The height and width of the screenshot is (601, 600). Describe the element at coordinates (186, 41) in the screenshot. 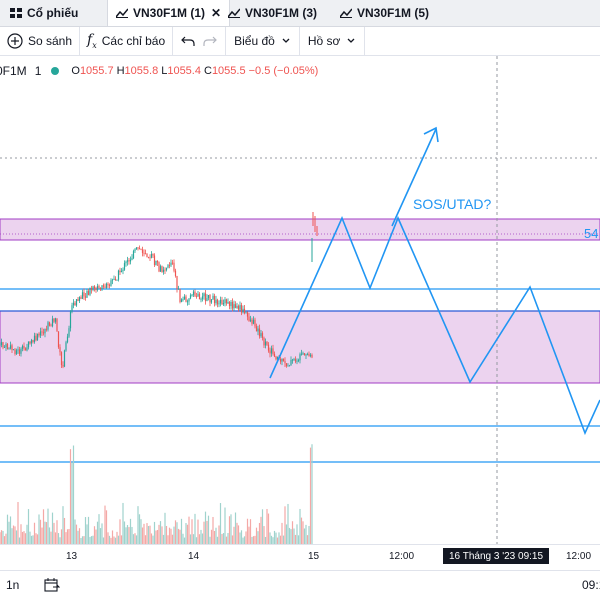

I see `undo-button` at that location.